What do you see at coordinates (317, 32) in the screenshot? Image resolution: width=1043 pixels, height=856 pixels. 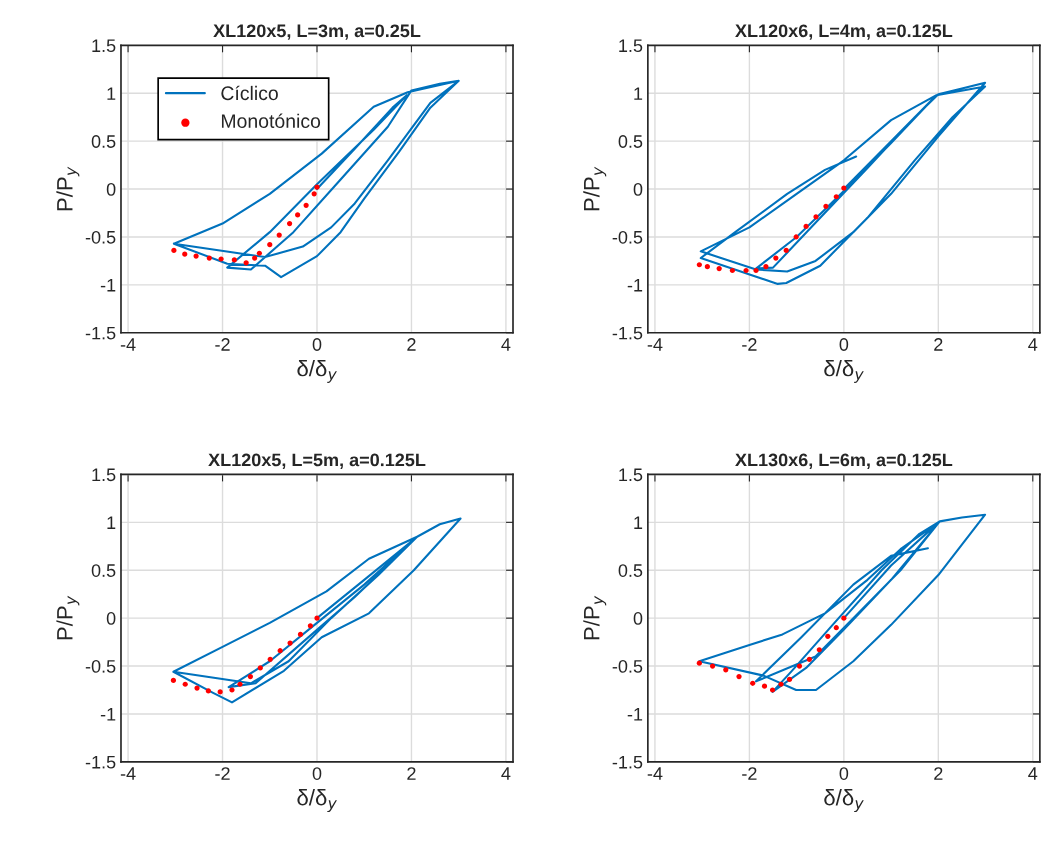 I see `chart-title: XL120x5, L=3m, a=0.25L` at bounding box center [317, 32].